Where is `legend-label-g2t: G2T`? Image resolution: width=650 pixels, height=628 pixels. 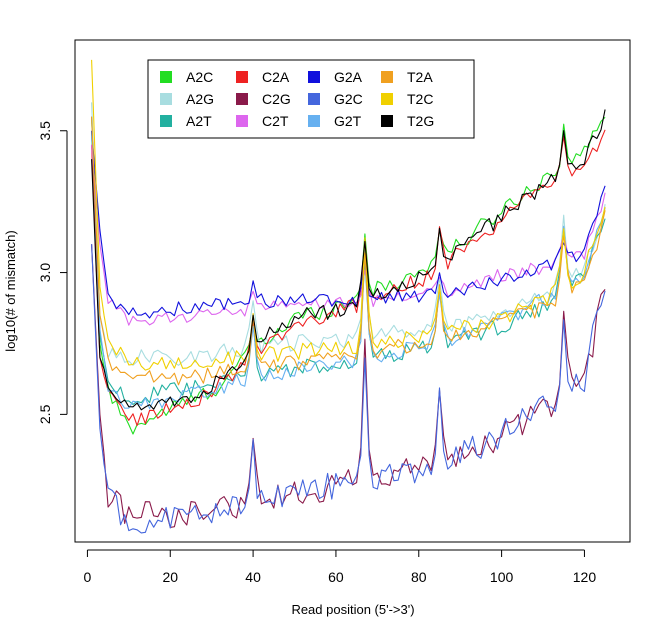
legend-label-g2t: G2T is located at coordinates (348, 121).